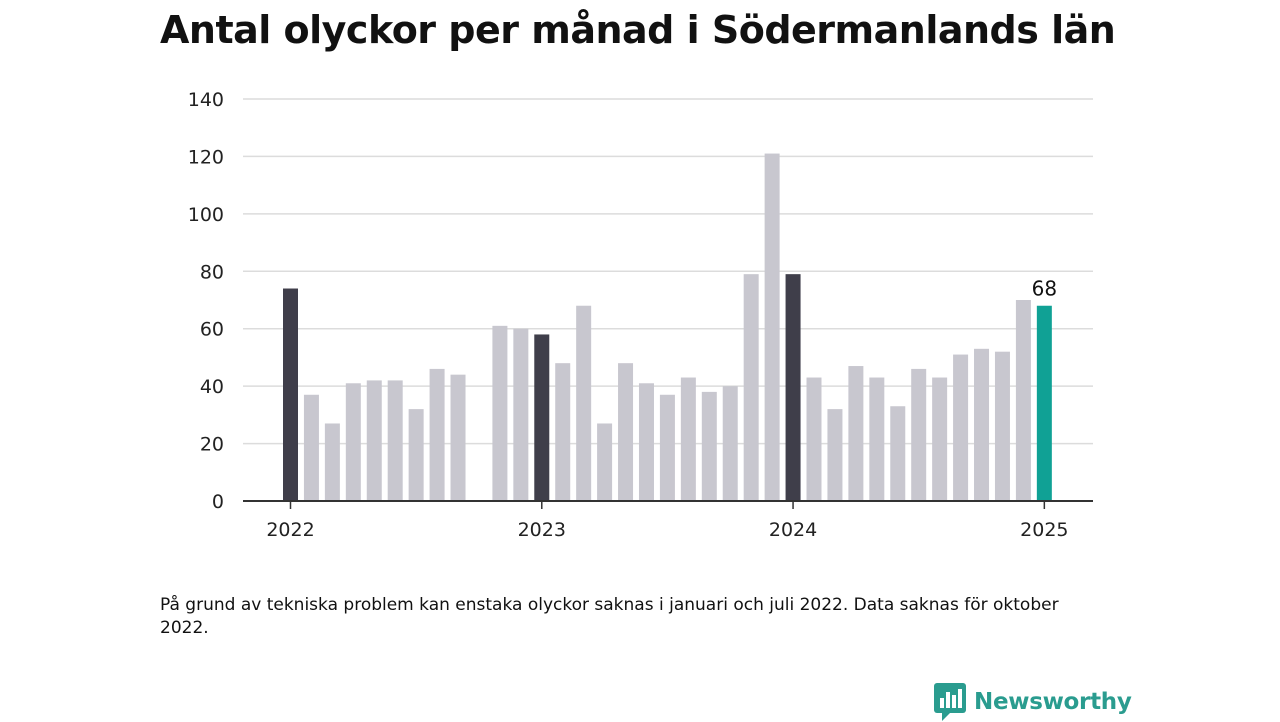 The image size is (1280, 722). Describe the element at coordinates (290, 530) in the screenshot. I see `x-tick-label: 2022` at that location.